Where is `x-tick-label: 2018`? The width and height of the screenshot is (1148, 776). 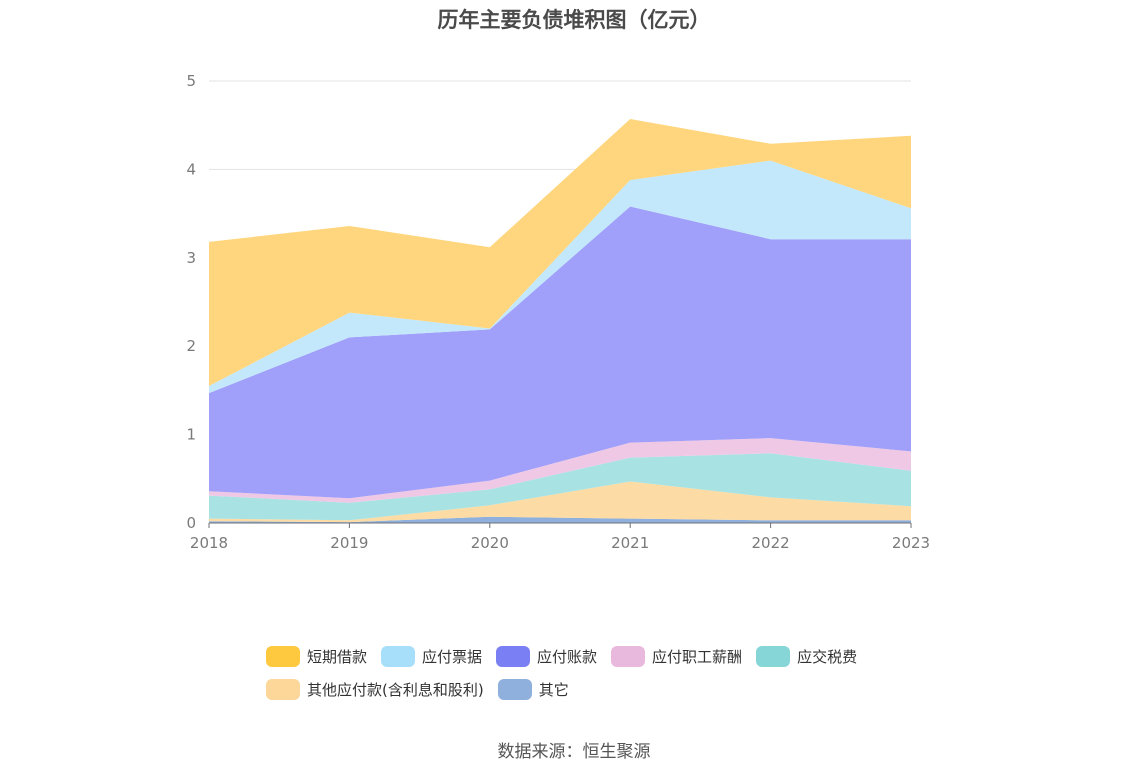 x-tick-label: 2018 is located at coordinates (209, 543).